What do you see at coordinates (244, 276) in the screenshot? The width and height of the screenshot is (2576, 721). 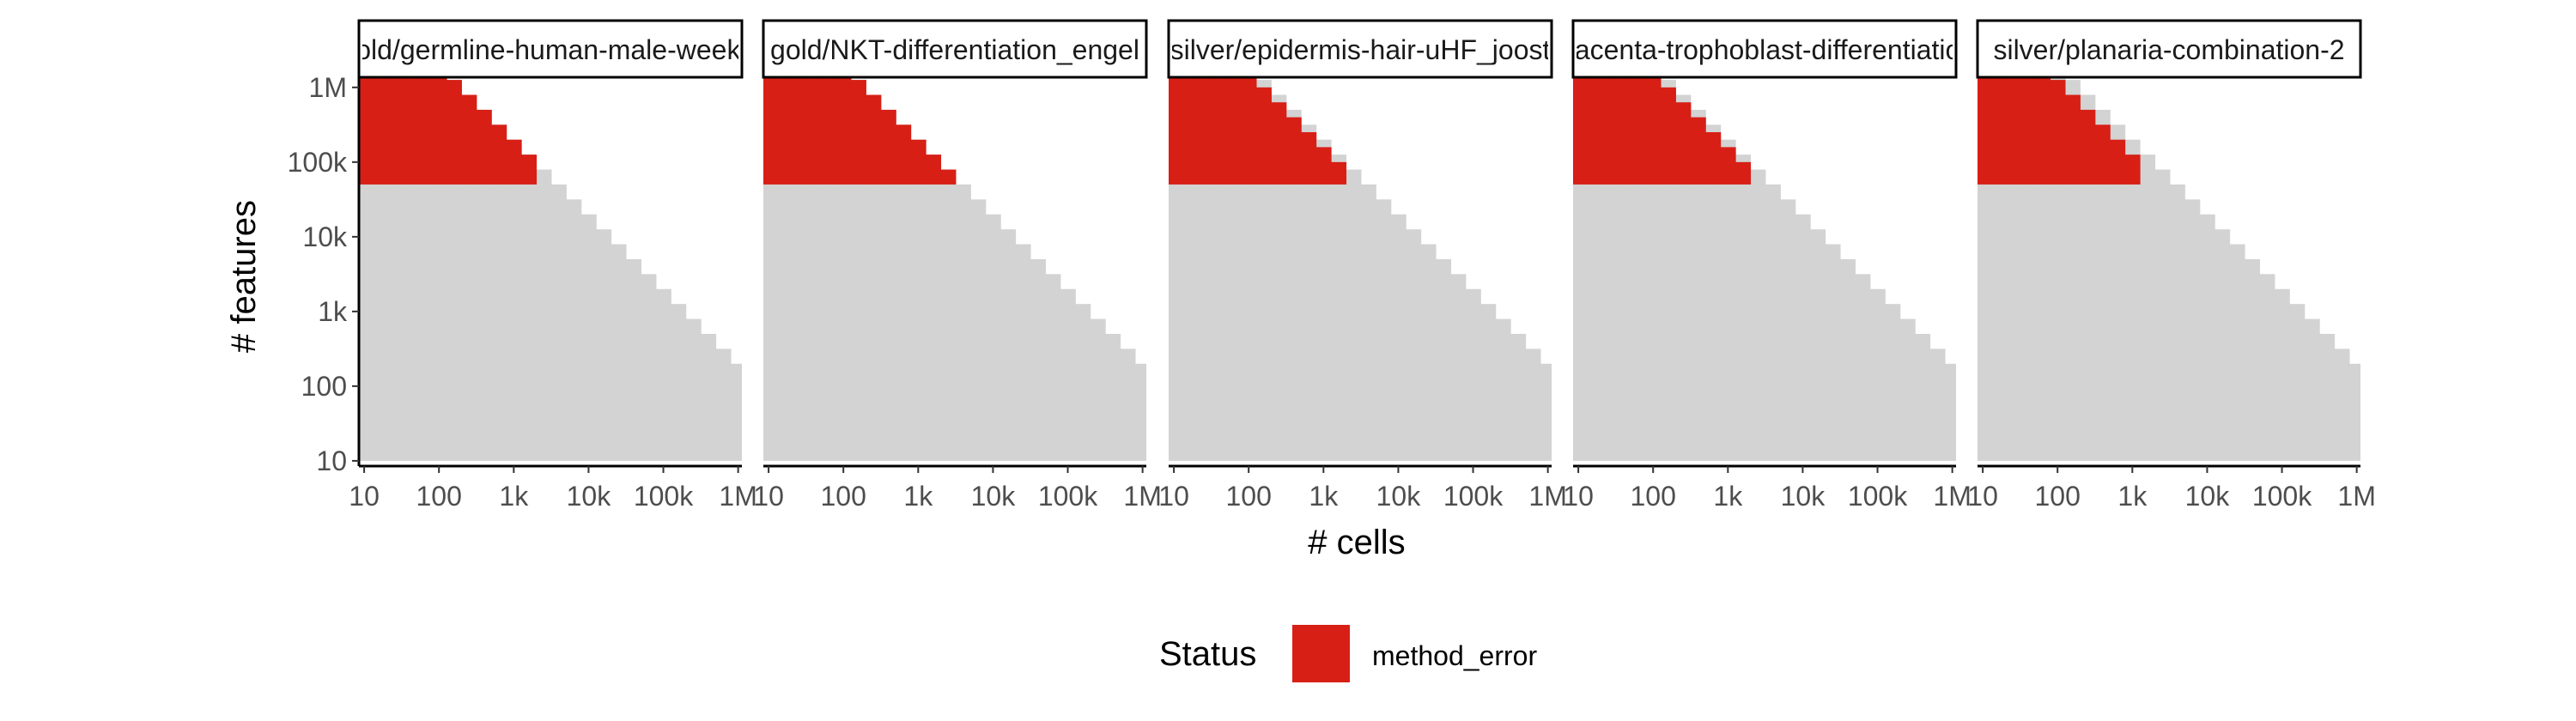 I see `y-axis-label: # features` at bounding box center [244, 276].